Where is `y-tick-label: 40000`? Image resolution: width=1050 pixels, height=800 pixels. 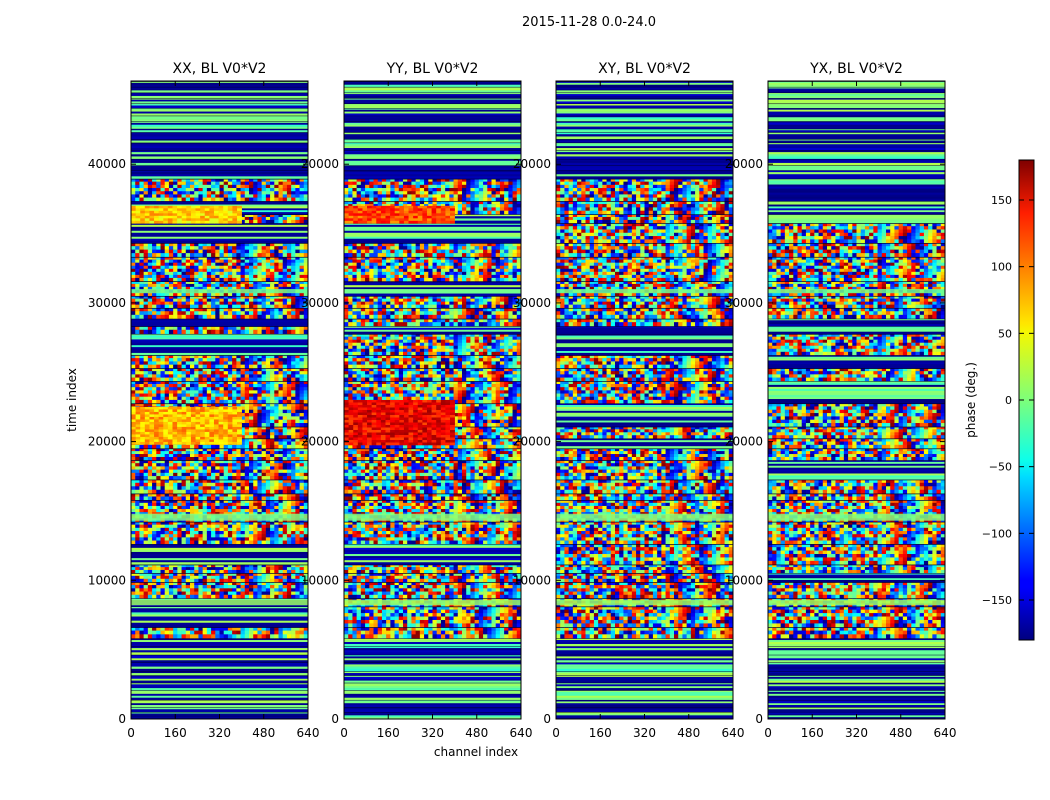 y-tick-label: 40000 is located at coordinates (107, 164).